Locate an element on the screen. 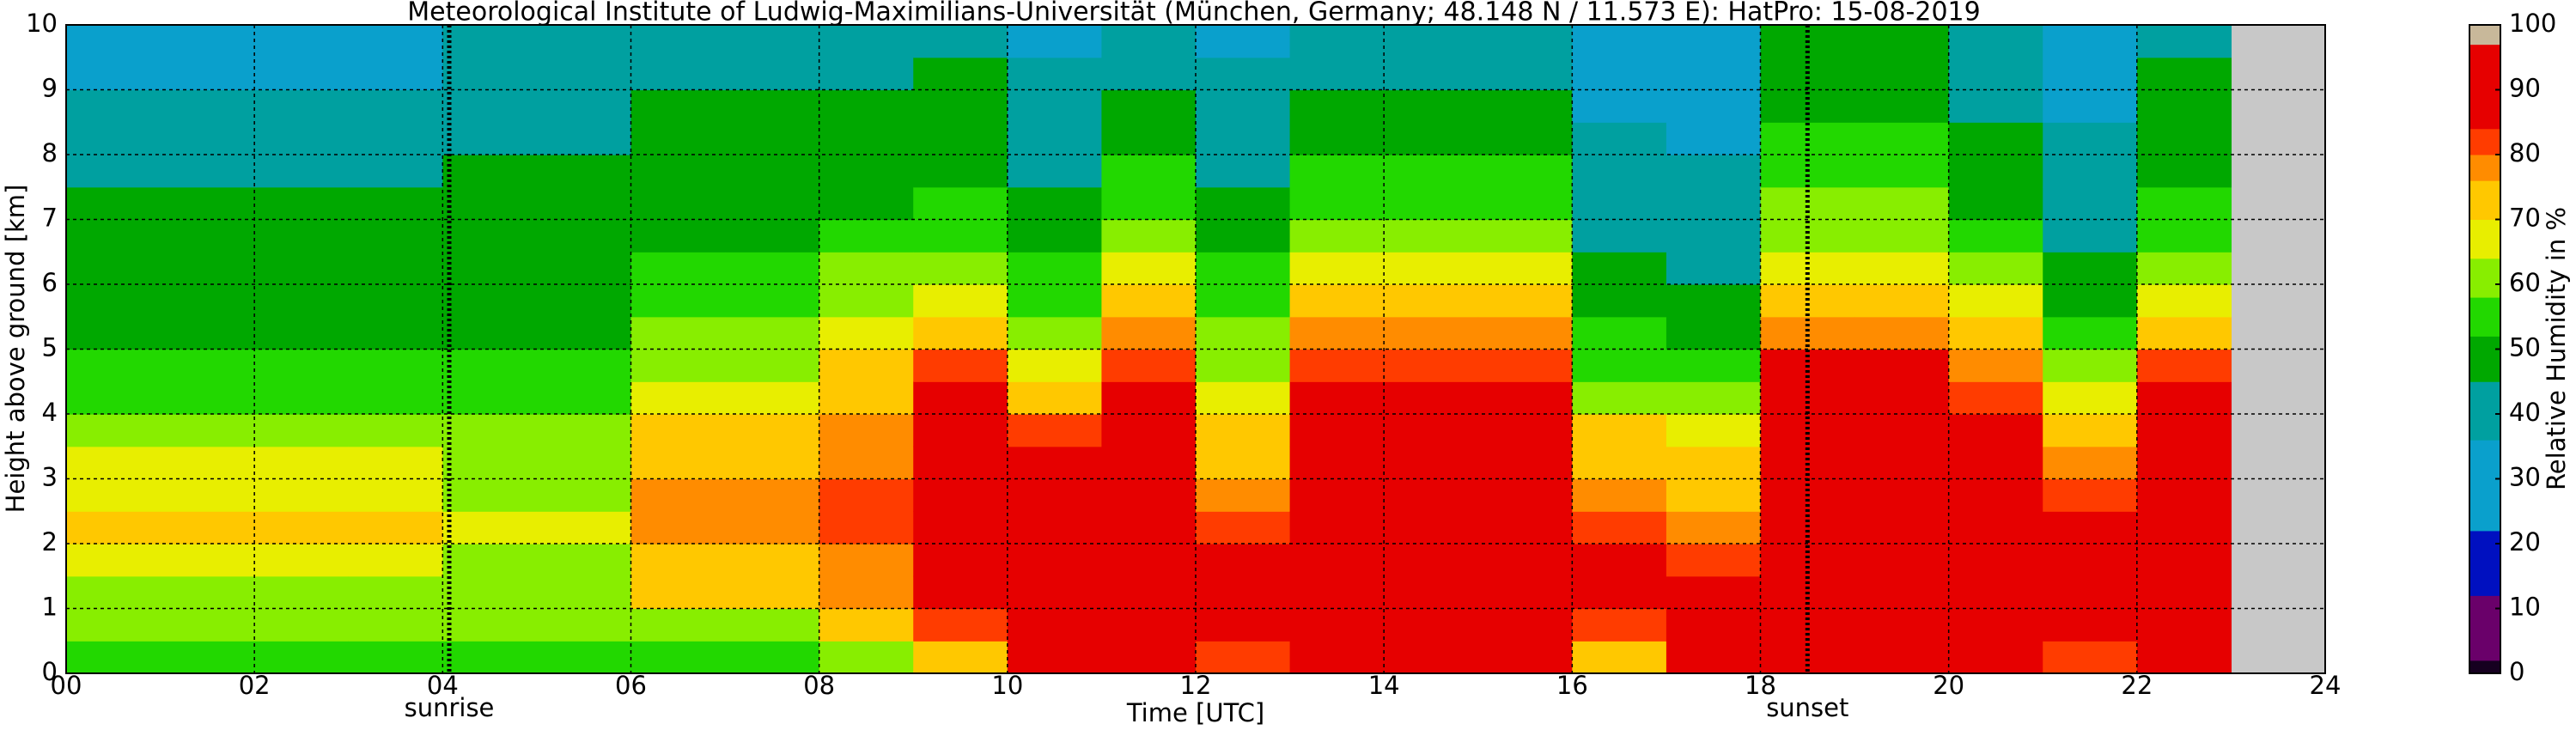 This screenshot has height=730, width=2576. annotation-label: sunset is located at coordinates (1807, 707).